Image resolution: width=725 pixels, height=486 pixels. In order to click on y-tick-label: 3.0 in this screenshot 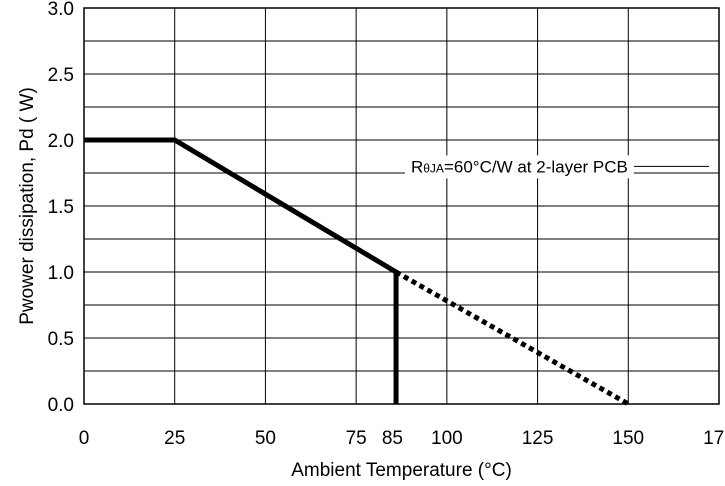, I will do `click(61, 10)`.